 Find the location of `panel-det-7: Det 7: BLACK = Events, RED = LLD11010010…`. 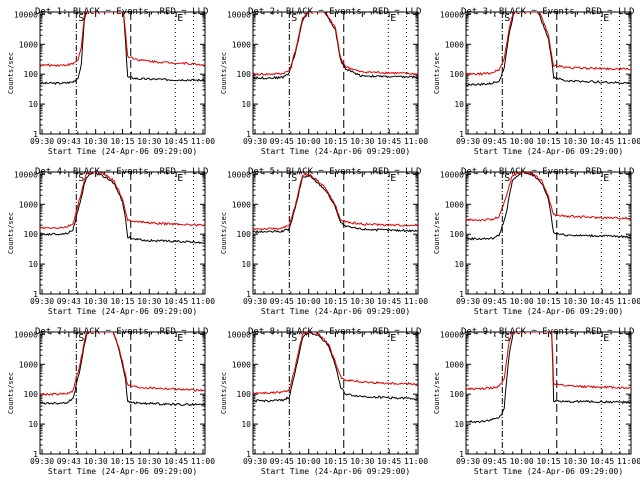

panel-det-7: Det 7: BLACK = Events, RED = LLD11010010… is located at coordinates (111, 401).